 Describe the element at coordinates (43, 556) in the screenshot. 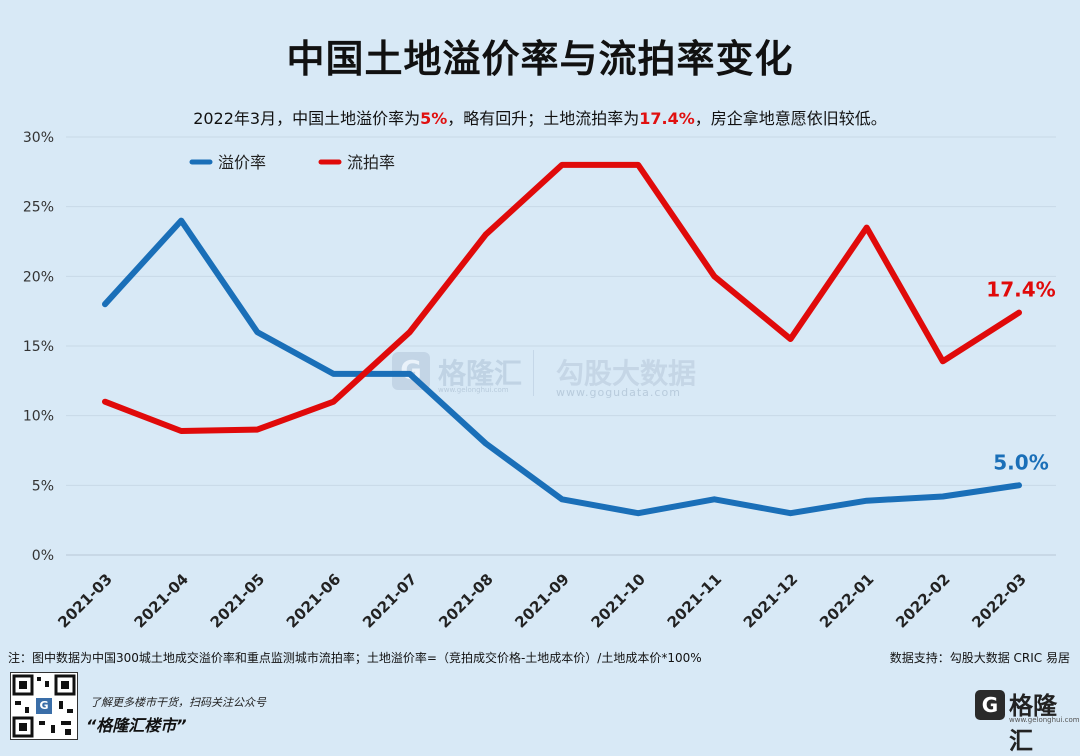

I see `y-tick-label: 0%` at that location.